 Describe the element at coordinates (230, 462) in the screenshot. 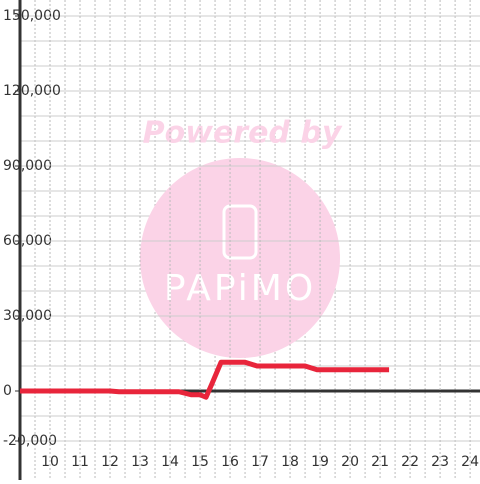

I see `x-tick-label: 16` at that location.